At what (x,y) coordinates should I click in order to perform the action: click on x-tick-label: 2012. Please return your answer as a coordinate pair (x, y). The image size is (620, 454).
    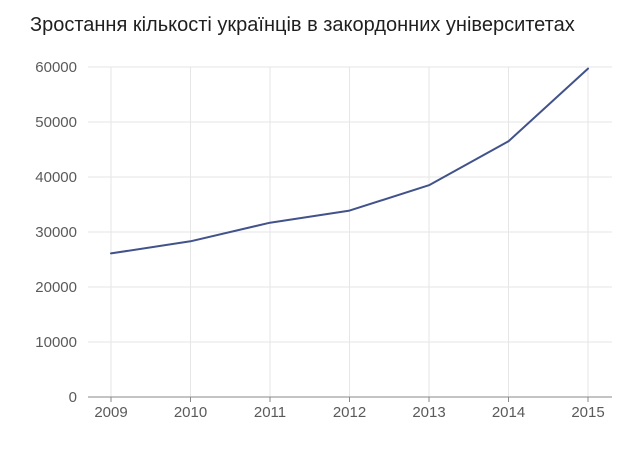
    Looking at the image, I should click on (349, 412).